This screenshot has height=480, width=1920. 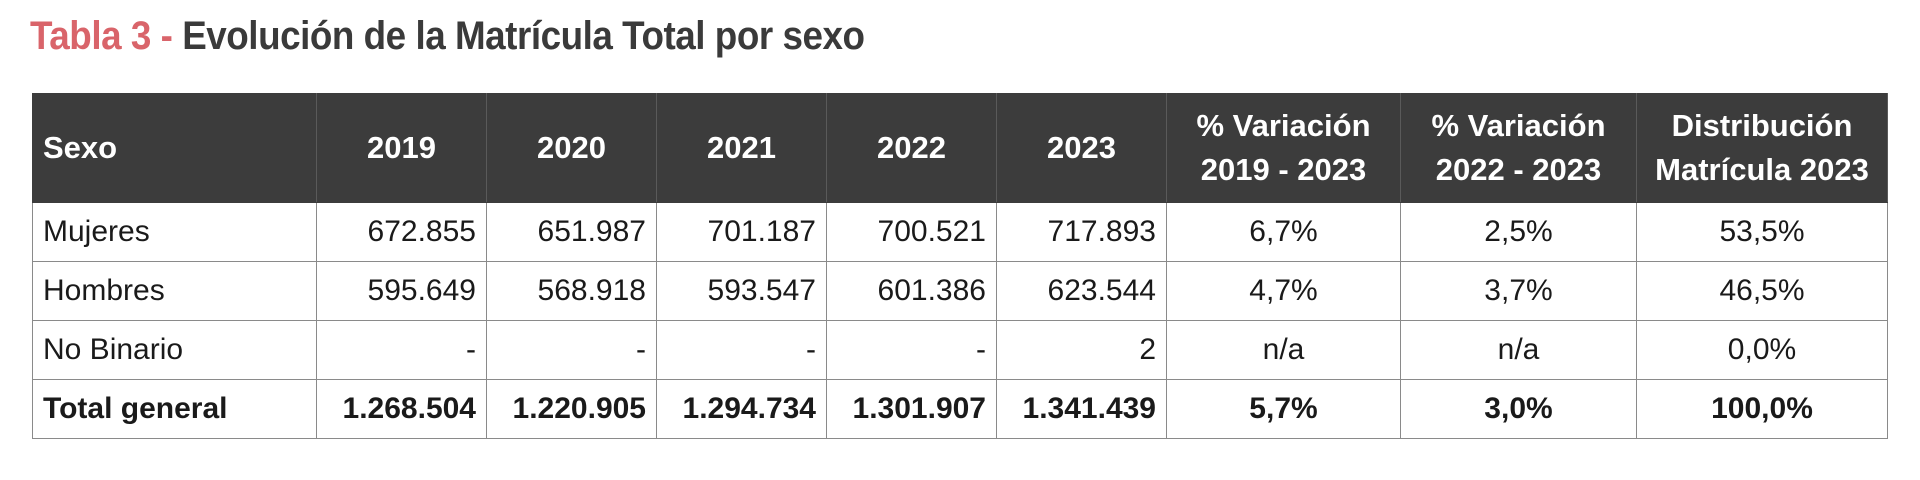 I want to click on cell-2022: 700.521, so click(x=911, y=232).